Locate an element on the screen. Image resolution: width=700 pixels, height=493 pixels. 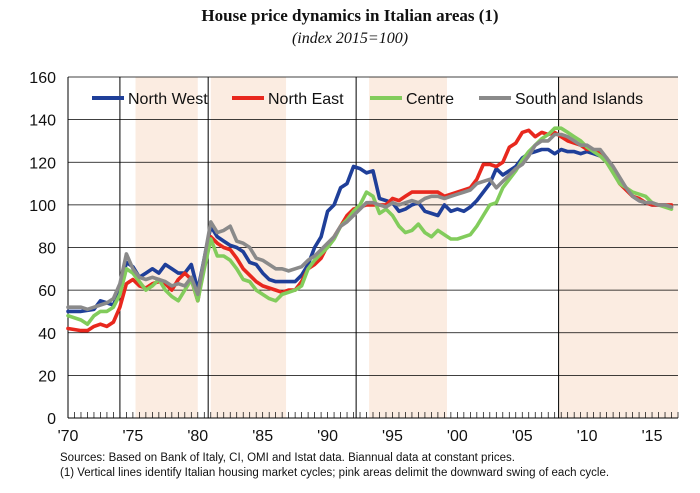
y-tick-label-100: 100 is located at coordinates (42, 206).